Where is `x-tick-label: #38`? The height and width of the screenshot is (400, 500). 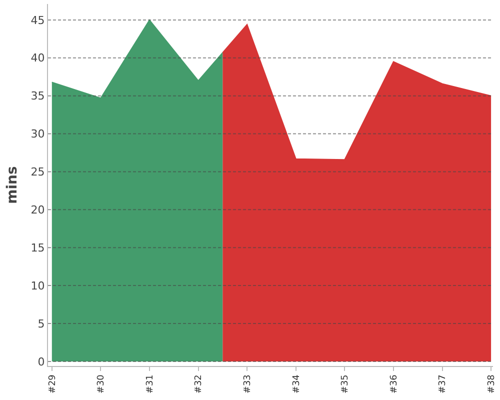 x-tick-label: #38 is located at coordinates (491, 384).